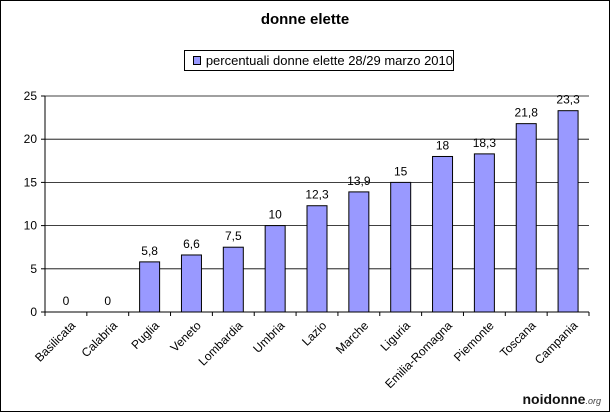 The image size is (610, 412). I want to click on data-label: 18, so click(443, 145).